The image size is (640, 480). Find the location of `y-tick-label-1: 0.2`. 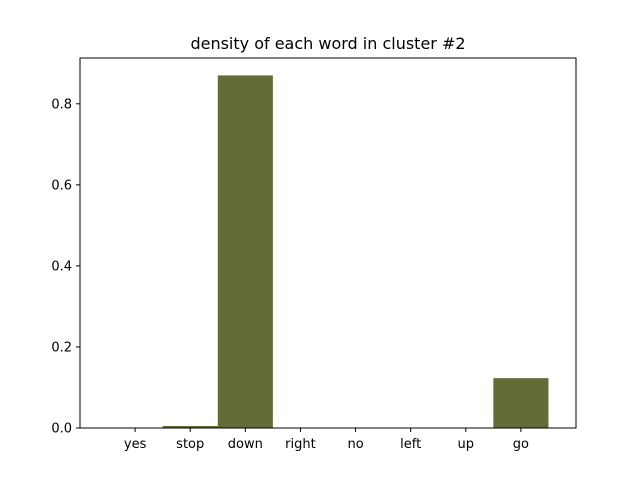

y-tick-label-1: 0.2 is located at coordinates (61, 347).